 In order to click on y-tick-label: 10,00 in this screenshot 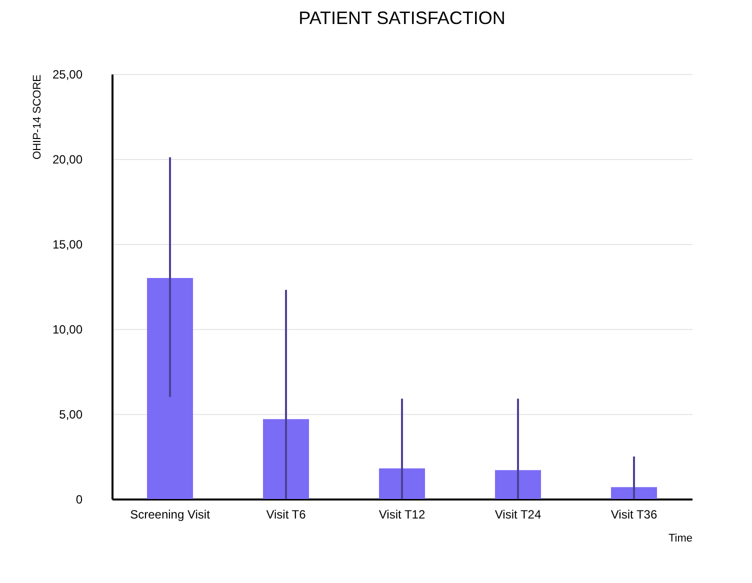, I will do `click(67, 329)`.